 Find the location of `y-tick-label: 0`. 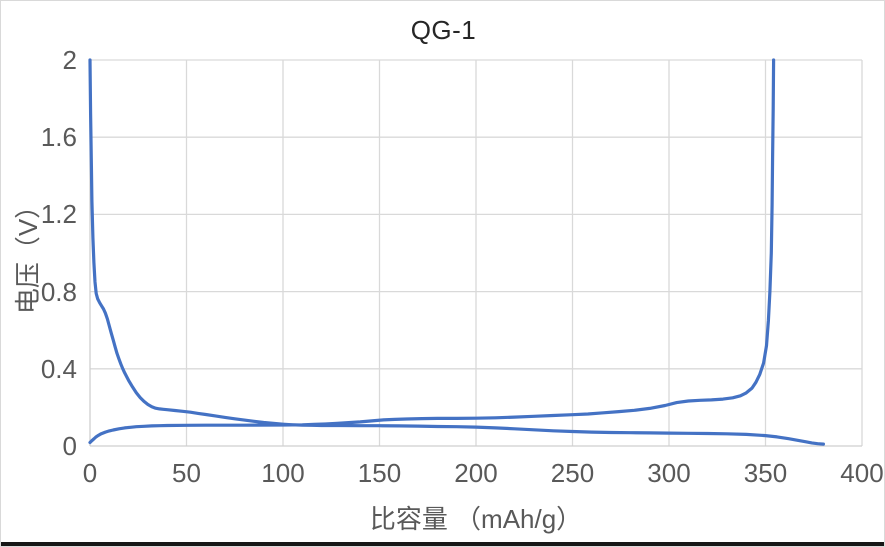

y-tick-label: 0 is located at coordinates (69, 446).